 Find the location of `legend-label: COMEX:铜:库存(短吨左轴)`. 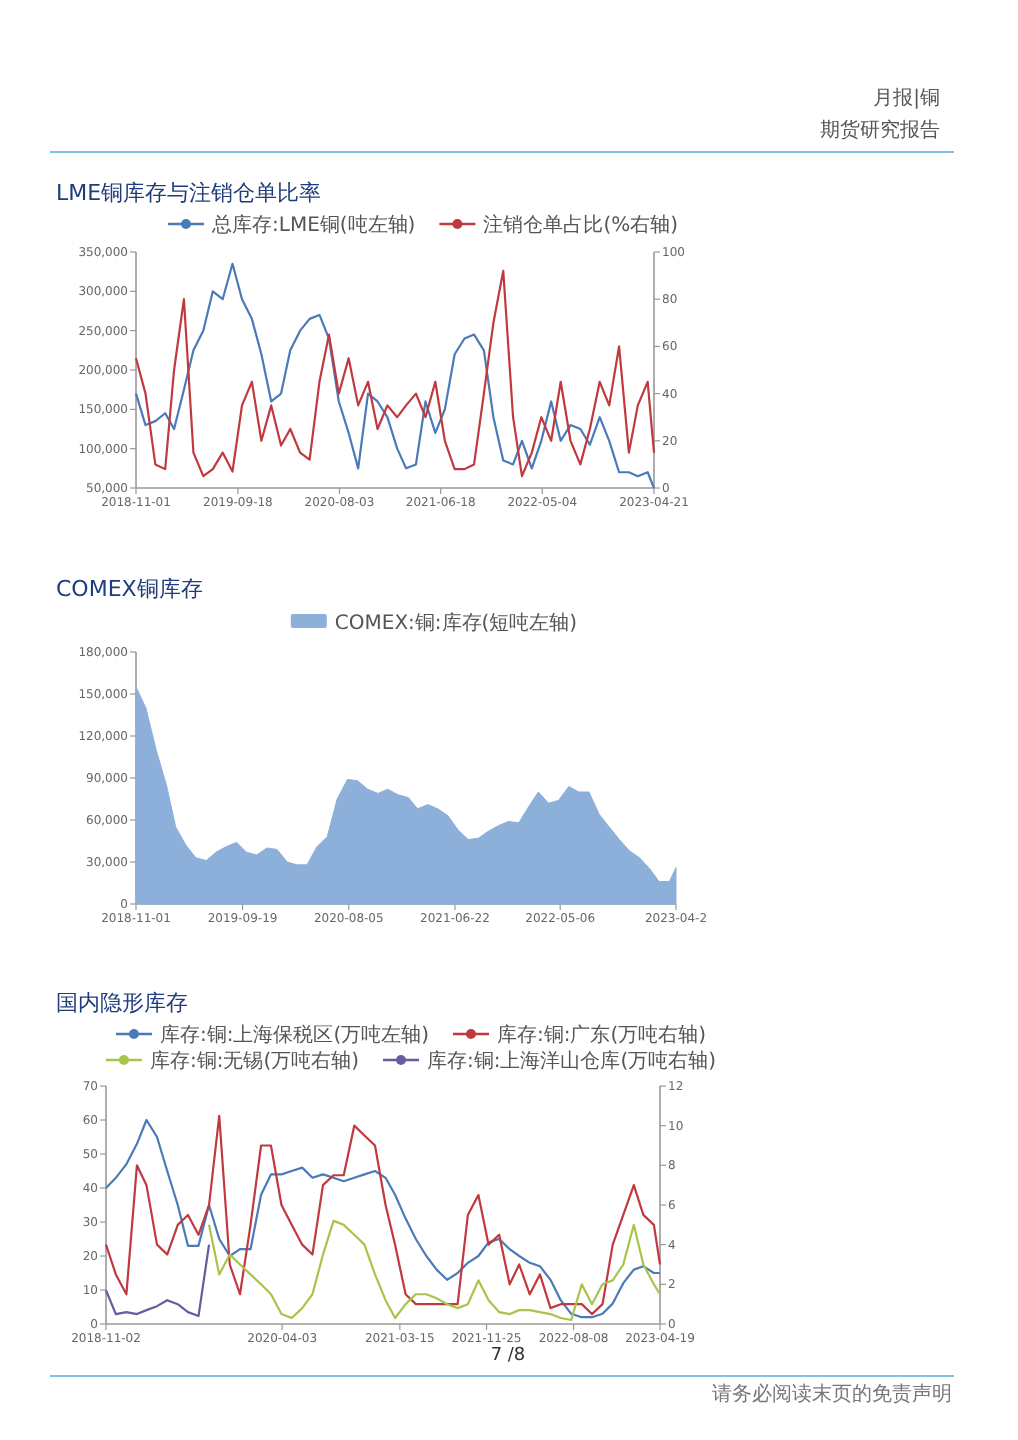

legend-label: COMEX:铜:库存(短吨左轴) is located at coordinates (456, 623).